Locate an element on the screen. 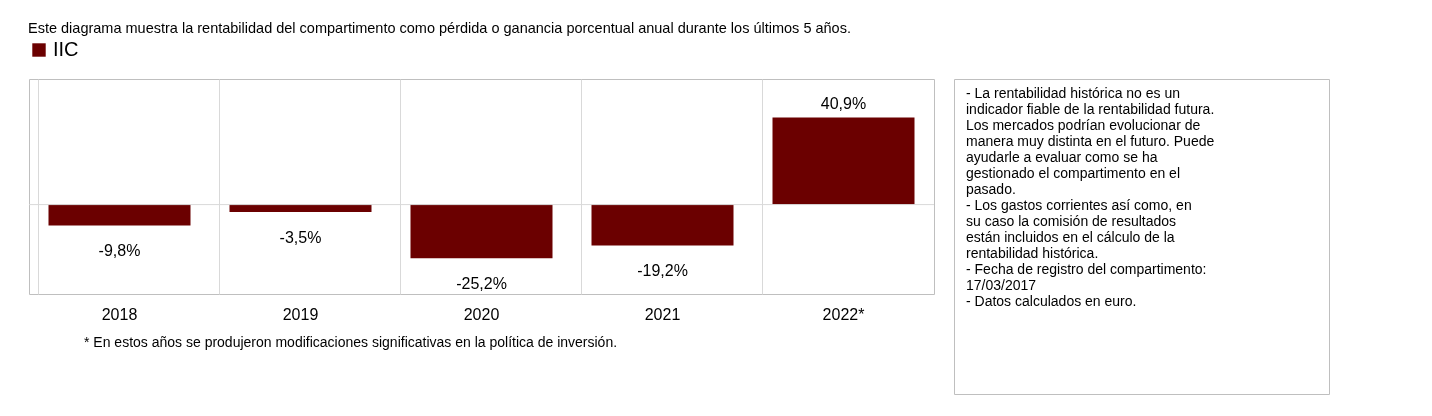 Image resolution: width=1432 pixels, height=416 pixels. data-label: -9,8% is located at coordinates (119, 251).